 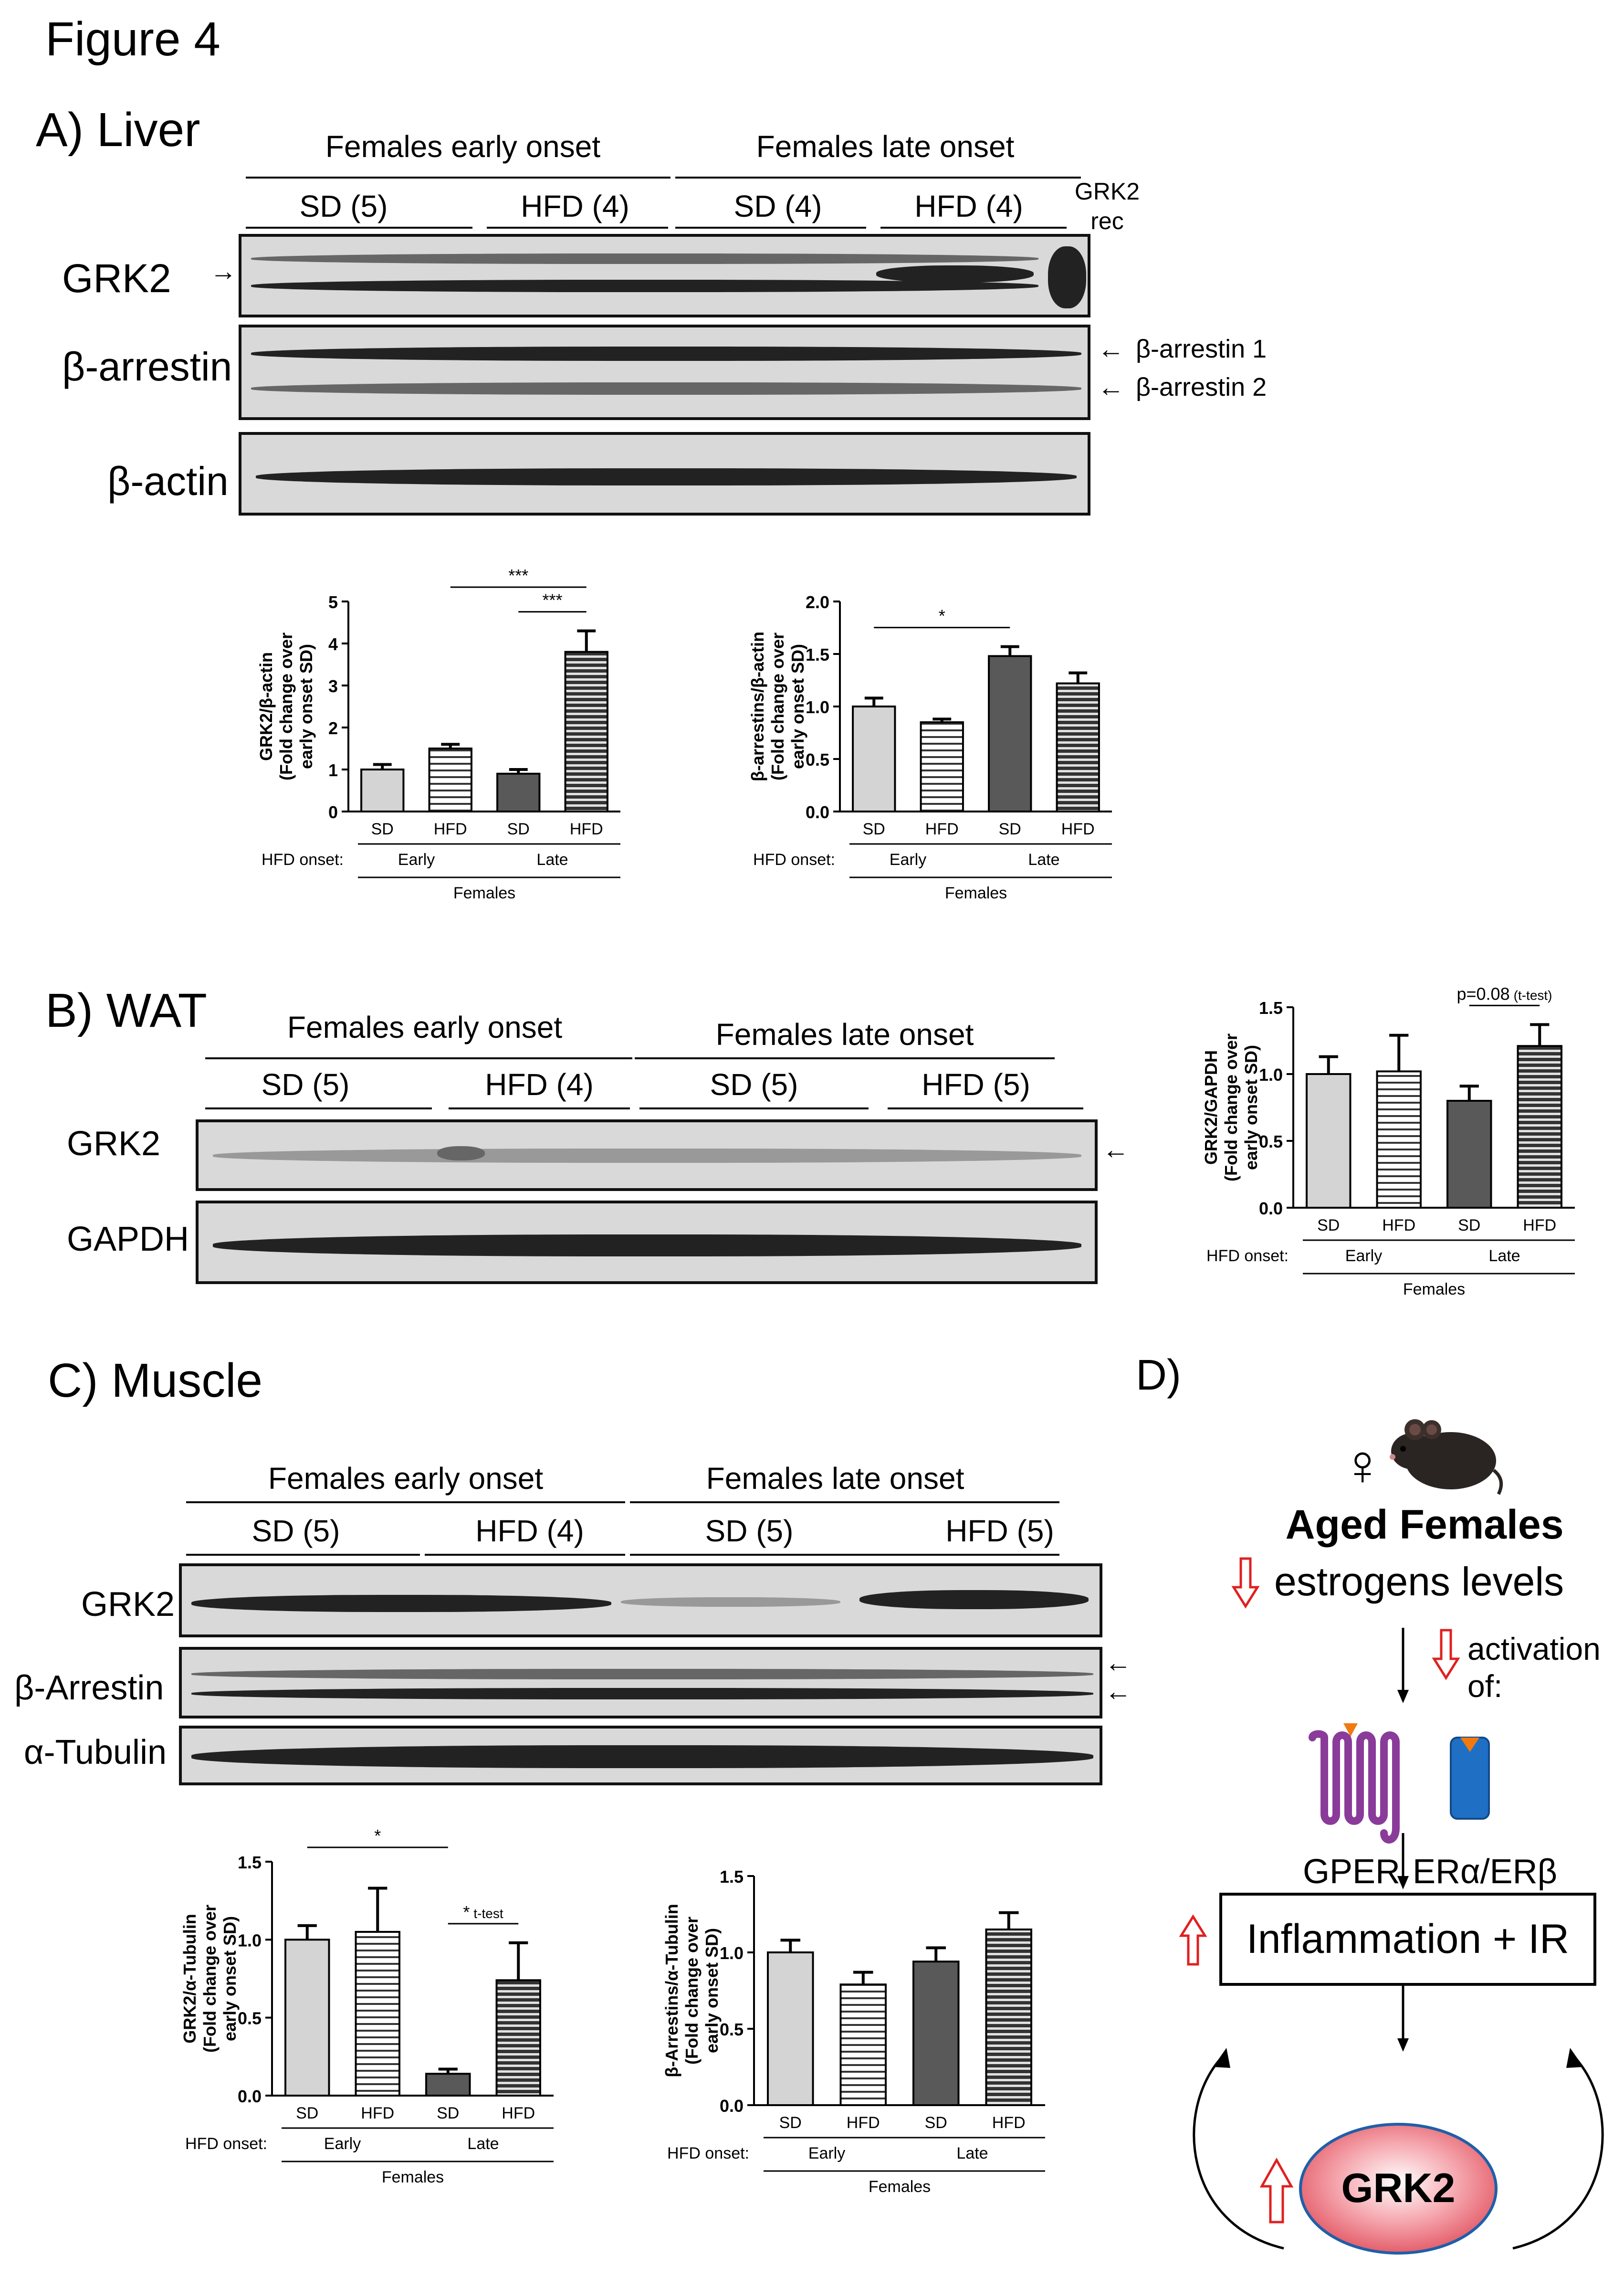 What do you see at coordinates (425, 1027) in the screenshot?
I see `wat-header-early: Females early onset` at bounding box center [425, 1027].